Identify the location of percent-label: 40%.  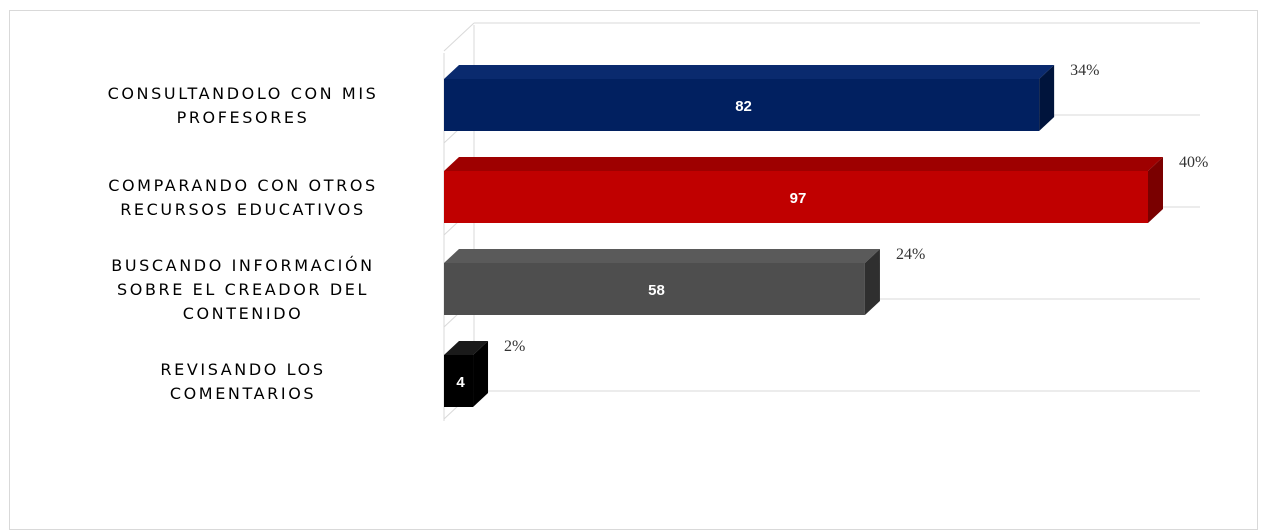
(1193, 162).